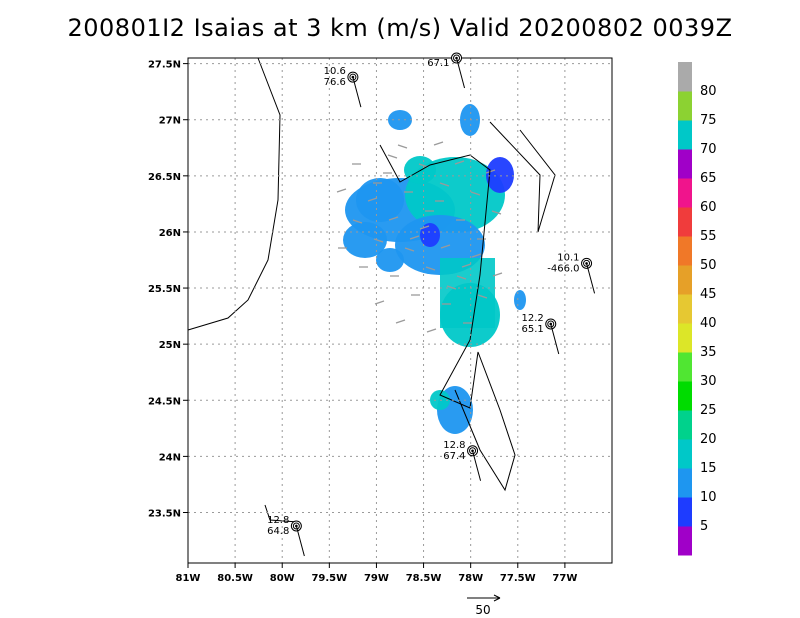  I want to click on station-marker: 12.867.4, so click(462, 460).